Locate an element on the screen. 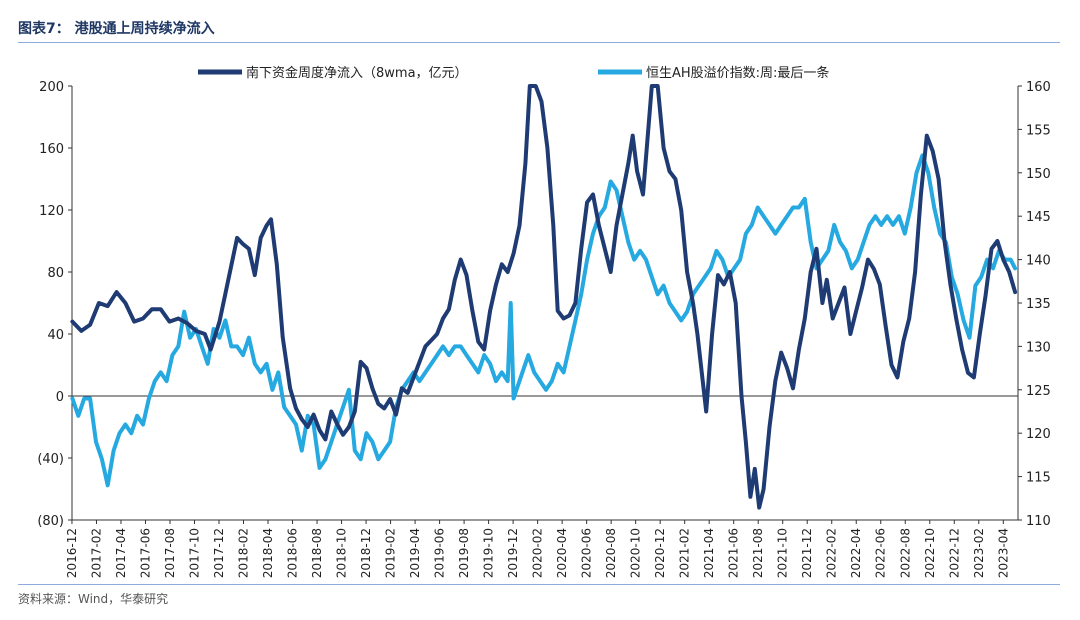 This screenshot has height=620, width=1080. x-tick-label: 2022-04 is located at coordinates (856, 553).